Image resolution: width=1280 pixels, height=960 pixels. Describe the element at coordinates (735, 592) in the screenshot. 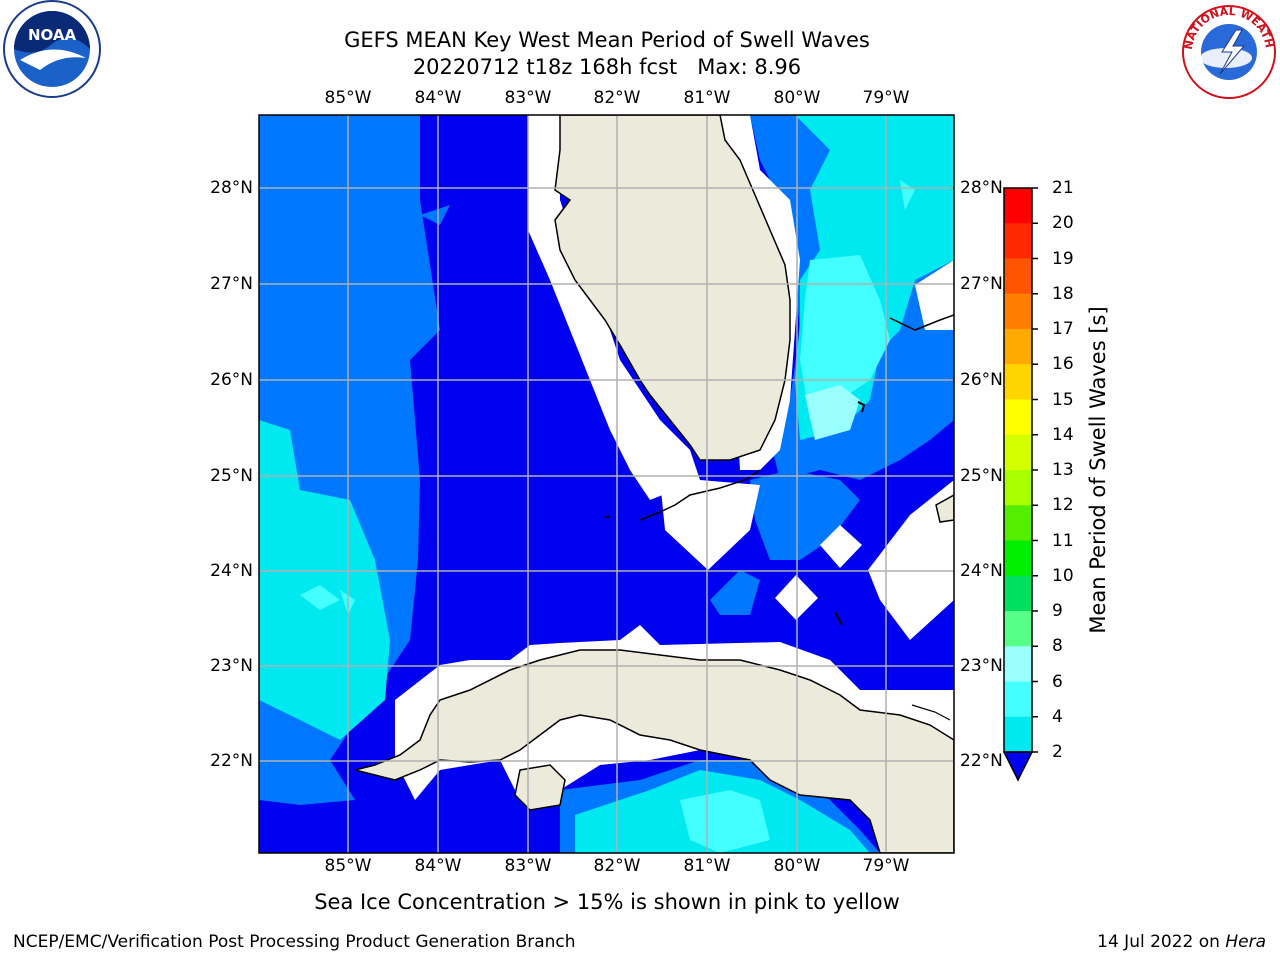

I see `swell-spot-2-4-straits` at that location.